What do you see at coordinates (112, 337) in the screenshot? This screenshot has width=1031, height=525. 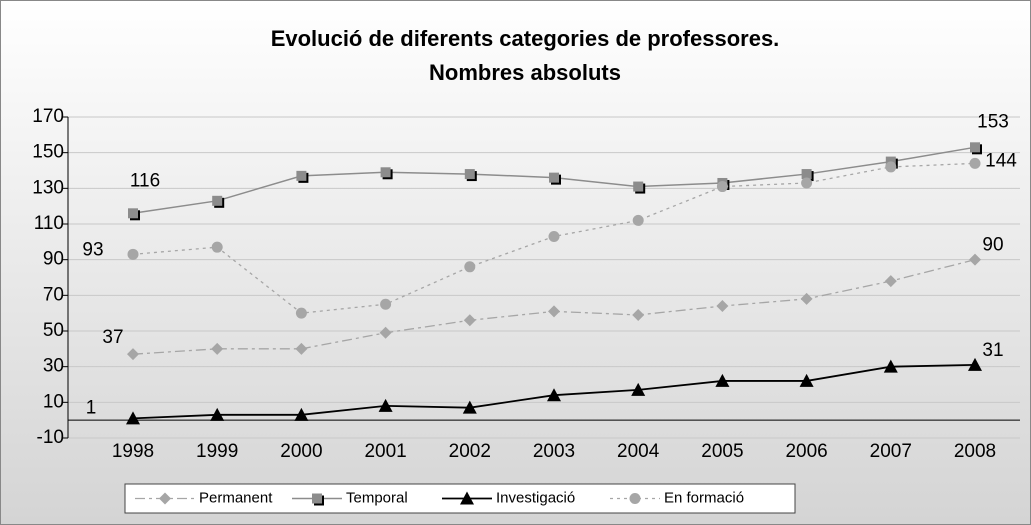 I see `data-label: 37` at bounding box center [112, 337].